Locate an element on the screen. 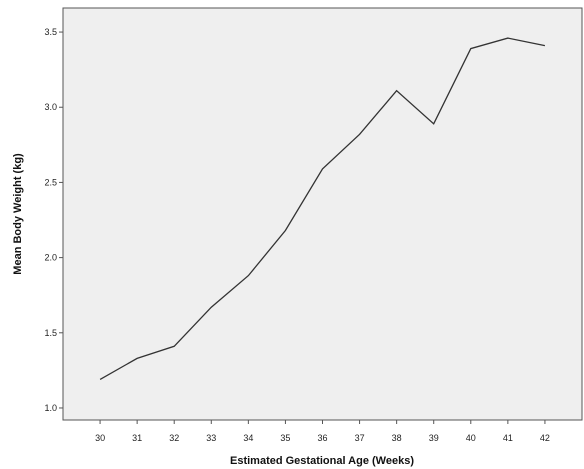  x-tick-label: 39 is located at coordinates (434, 438).